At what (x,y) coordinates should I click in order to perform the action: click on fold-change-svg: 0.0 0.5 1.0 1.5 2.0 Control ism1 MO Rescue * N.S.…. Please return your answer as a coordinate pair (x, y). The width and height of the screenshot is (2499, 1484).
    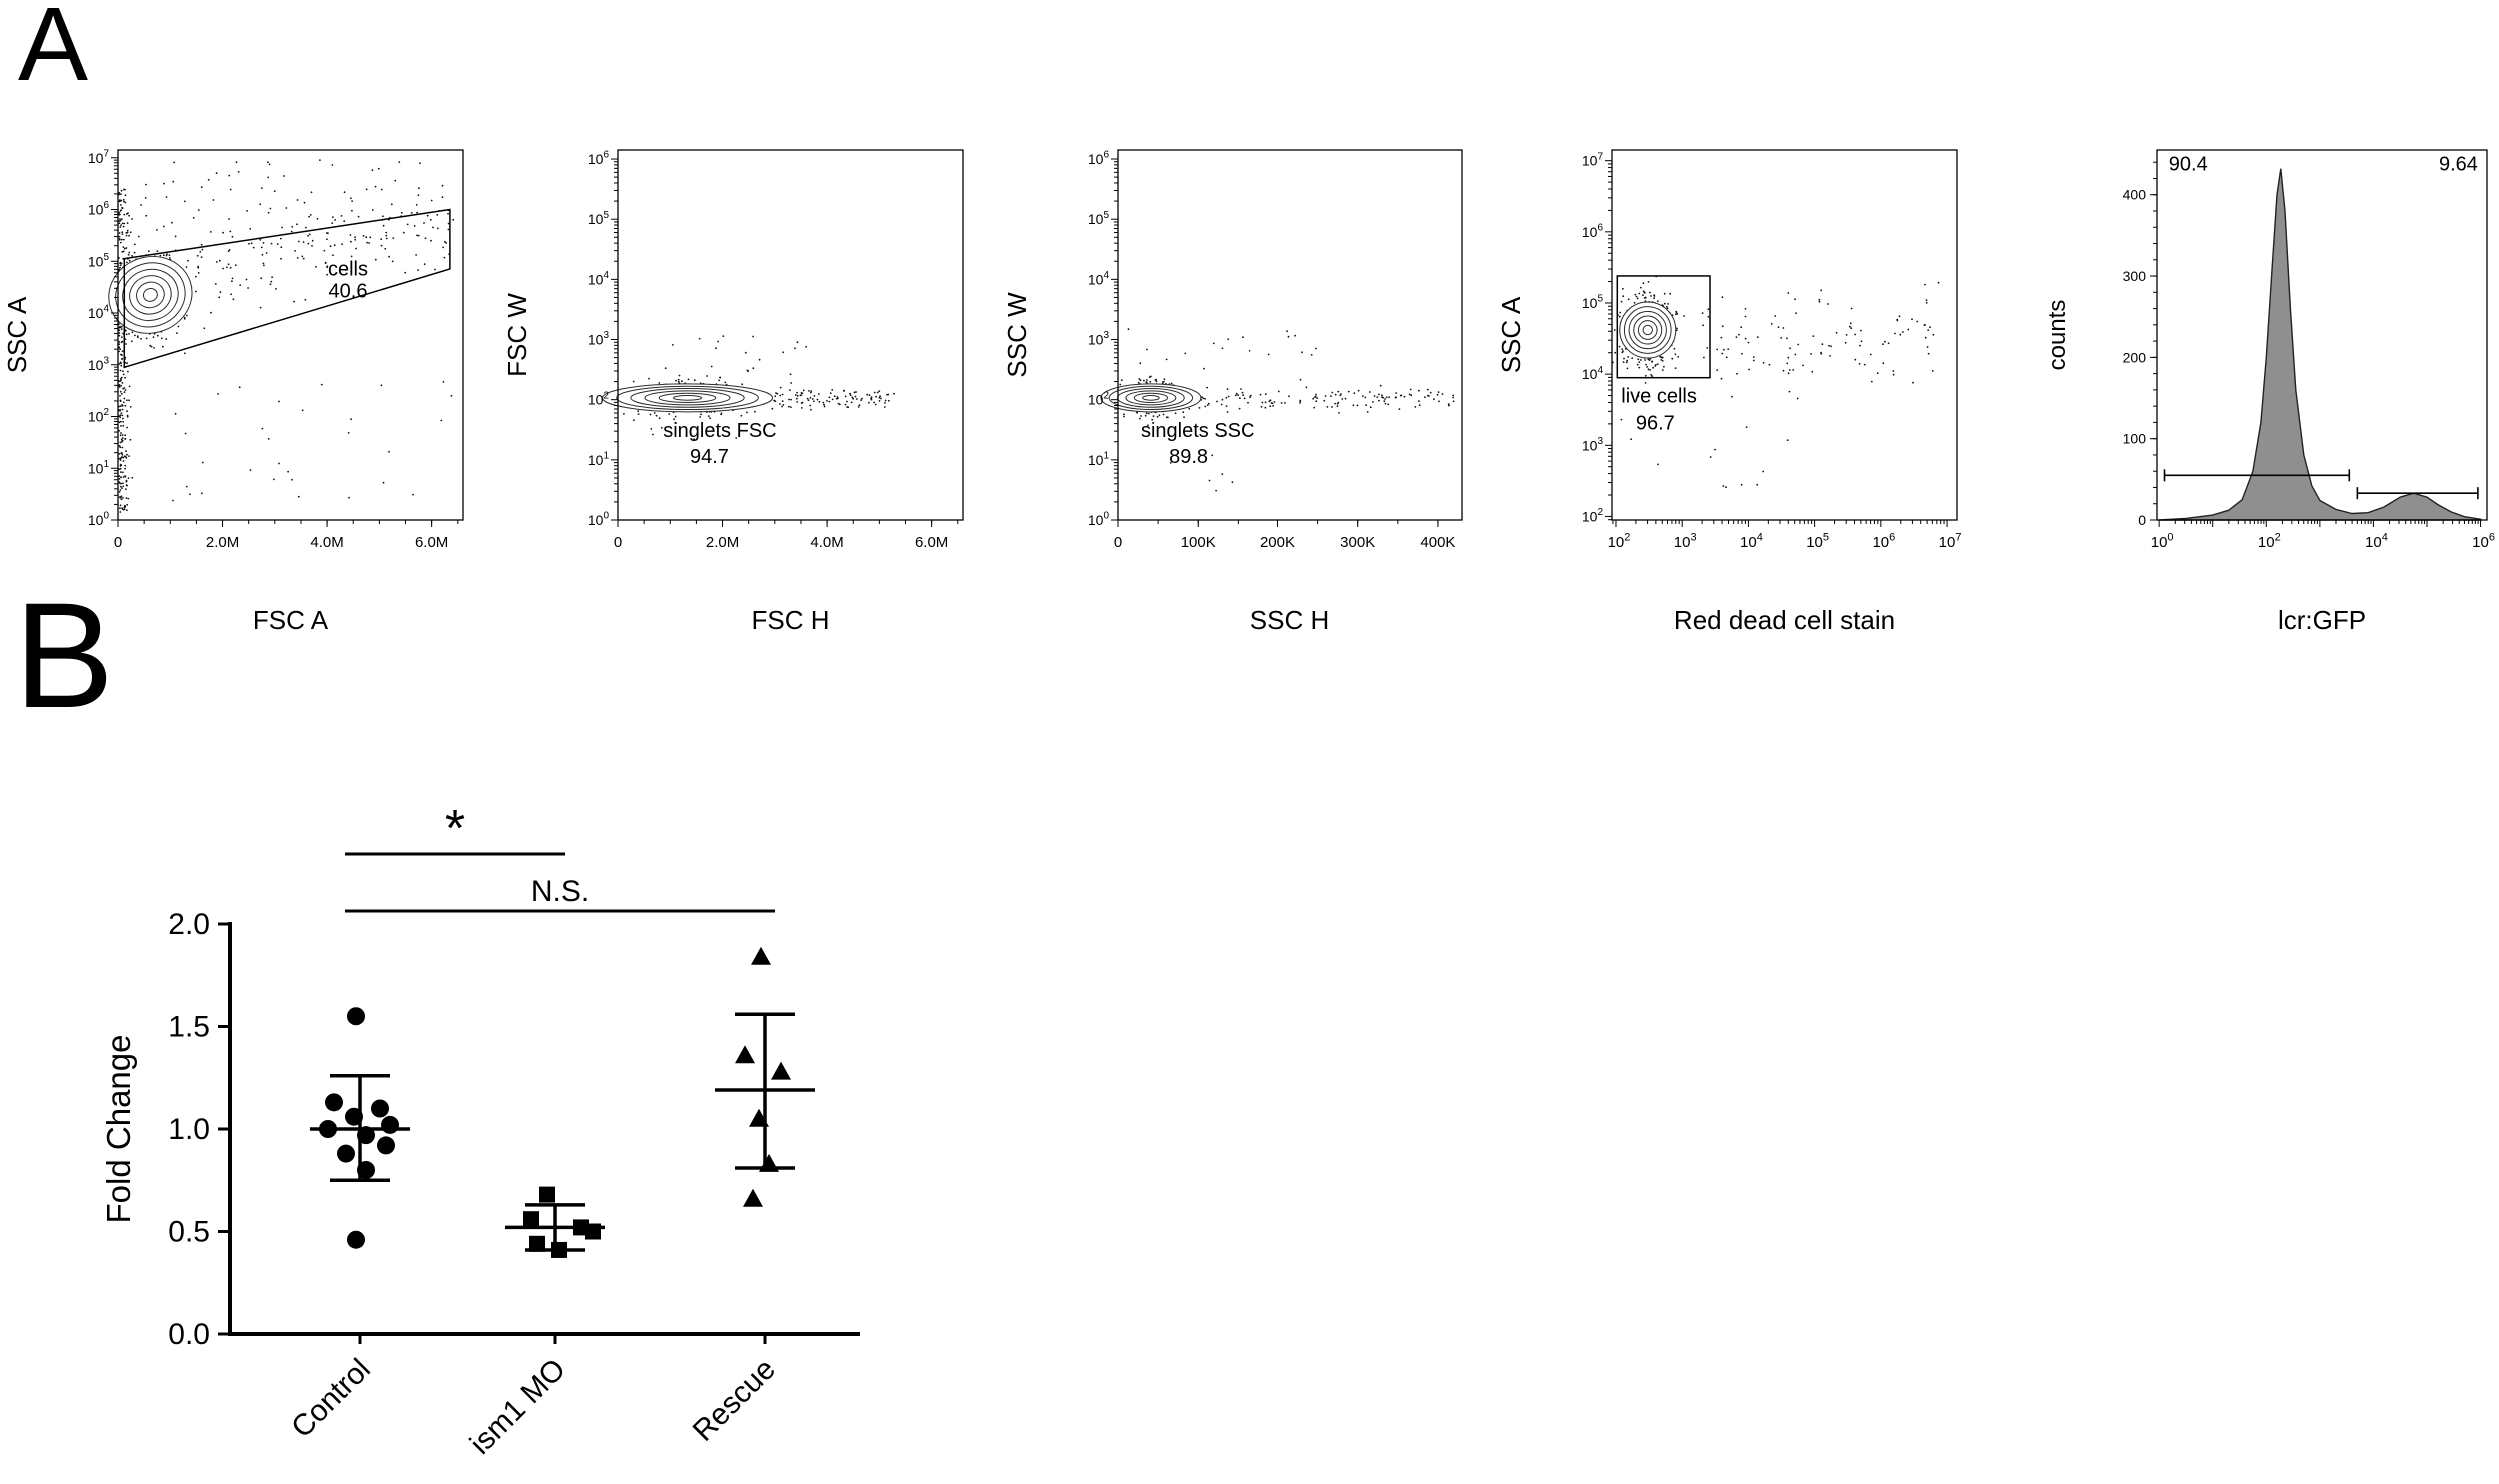
    Looking at the image, I should click on (480, 1130).